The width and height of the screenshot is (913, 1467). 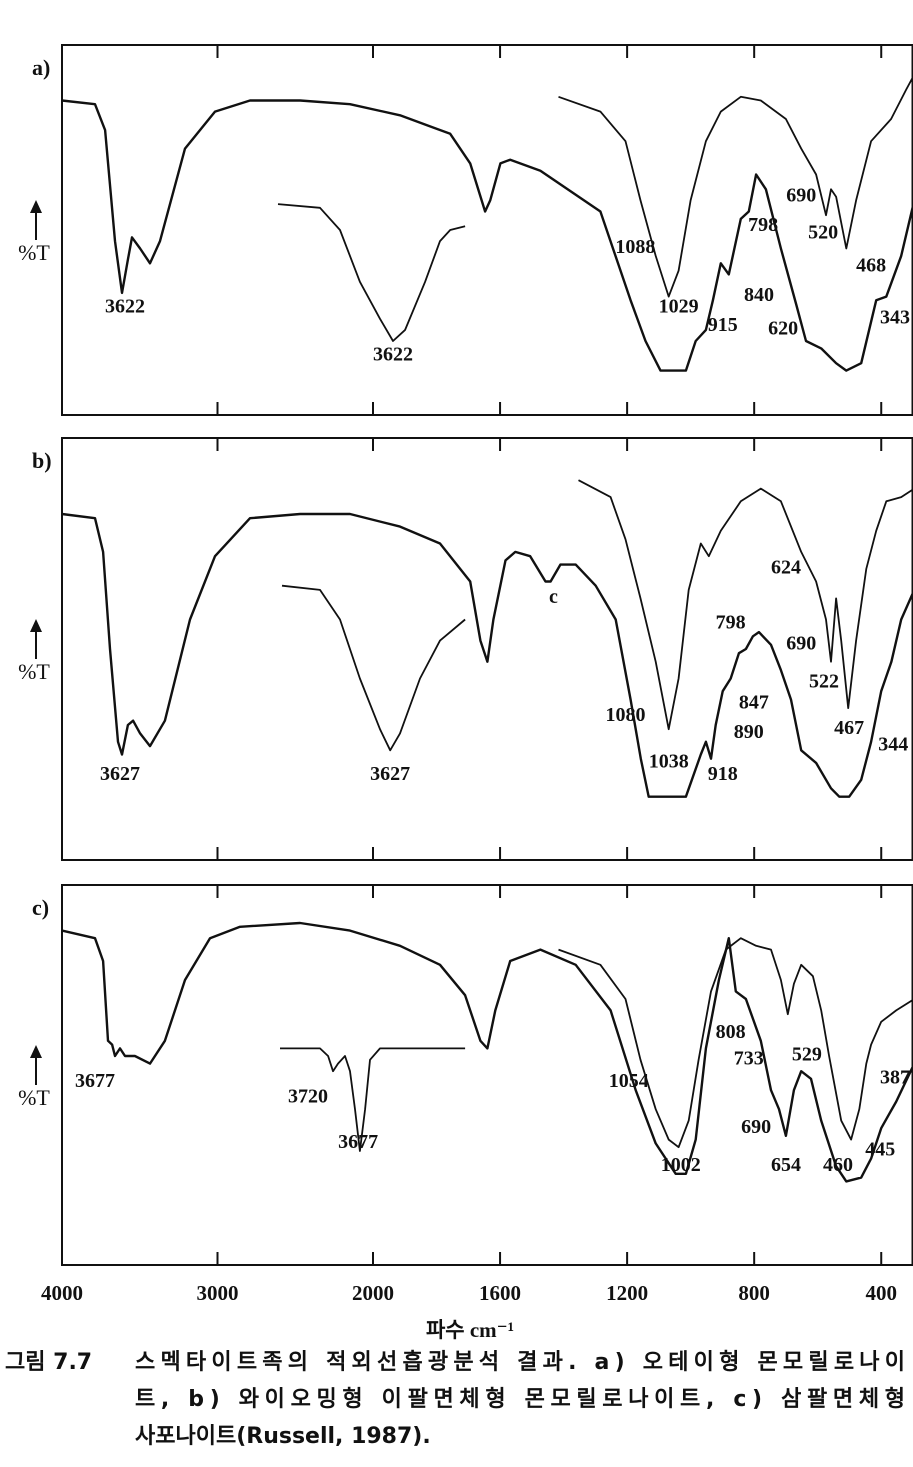 What do you see at coordinates (669, 762) in the screenshot?
I see `peak-label: 1038` at bounding box center [669, 762].